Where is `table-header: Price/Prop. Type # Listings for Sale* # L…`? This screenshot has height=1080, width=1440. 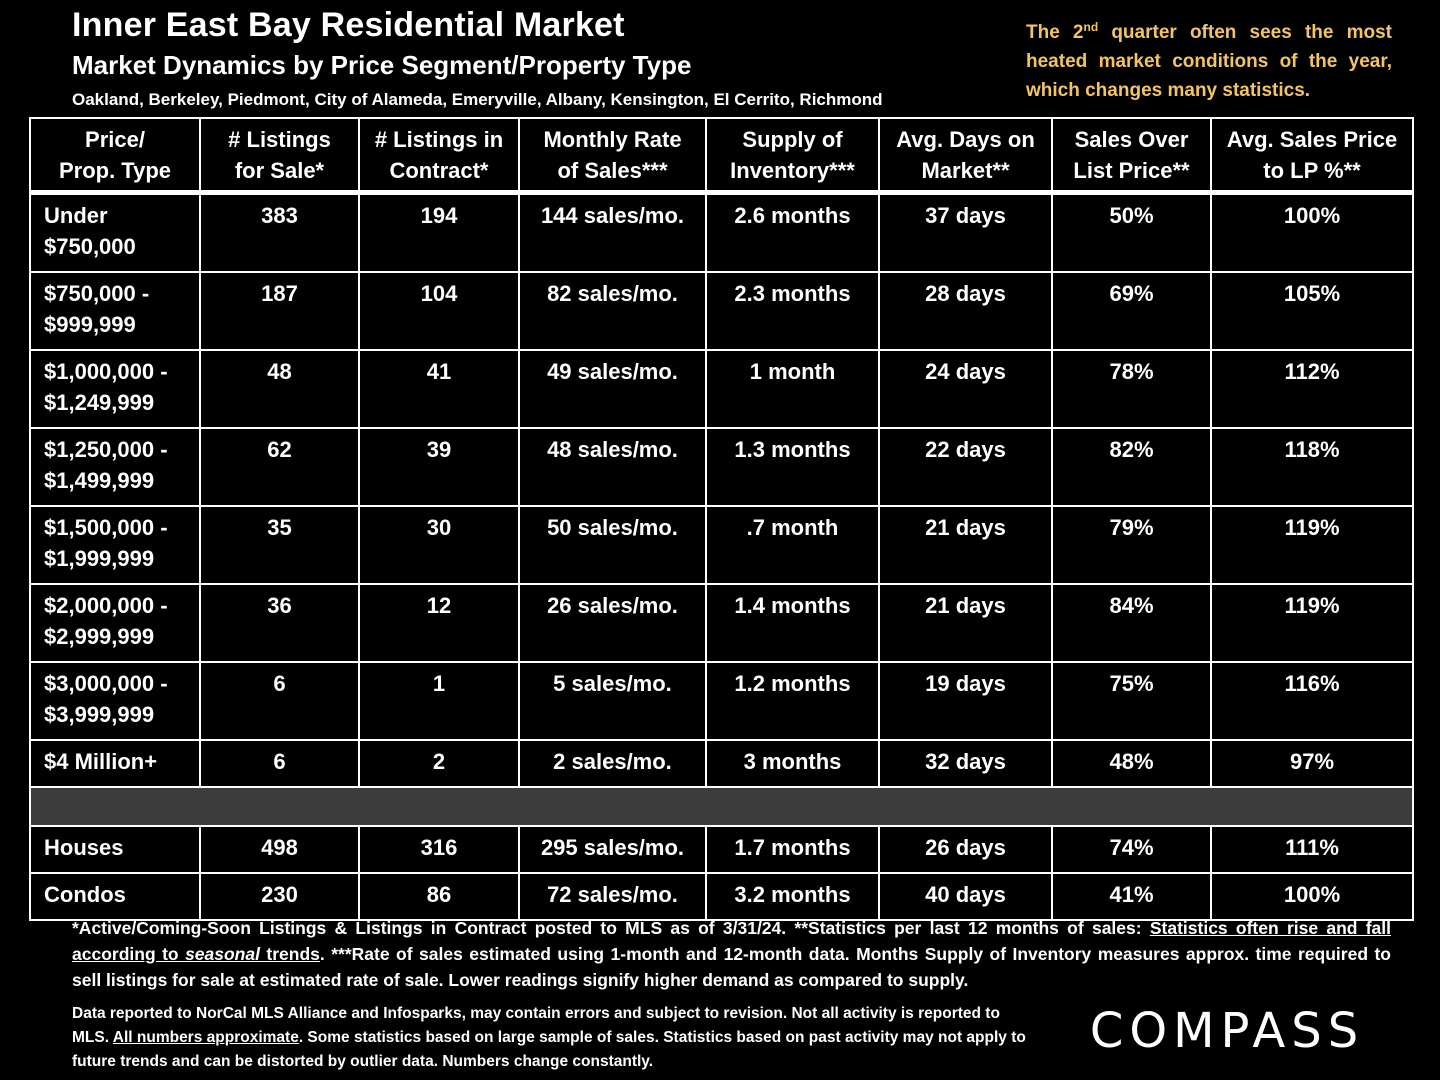
table-header: Price/Prop. Type # Listings for Sale* # L… is located at coordinates (721, 156).